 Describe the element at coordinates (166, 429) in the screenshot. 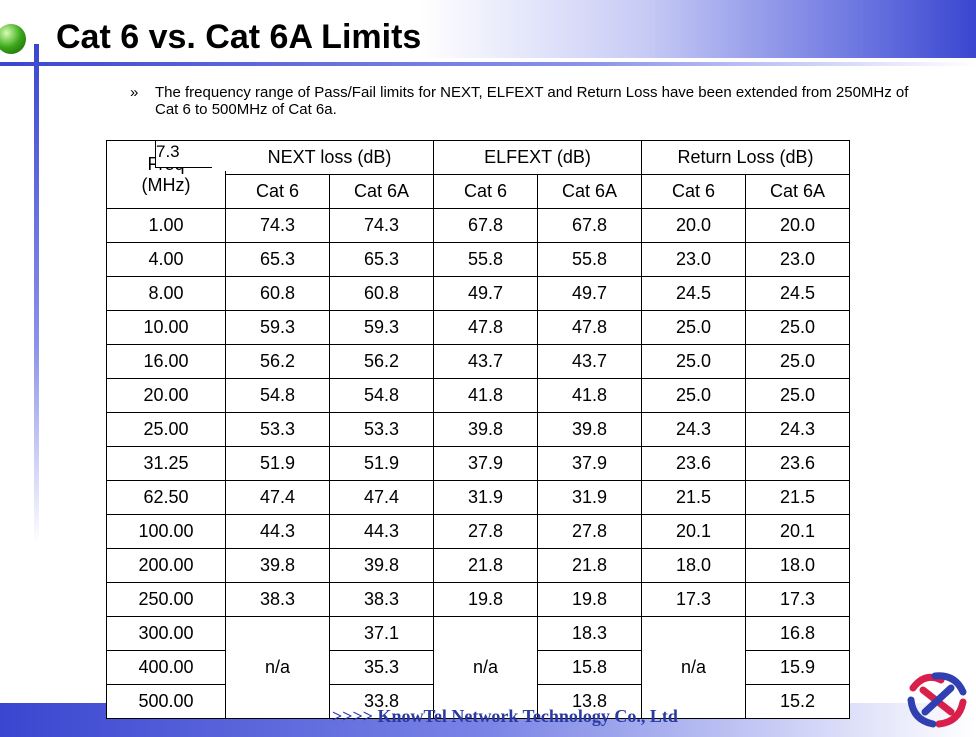

I see `cell: 25.00` at that location.